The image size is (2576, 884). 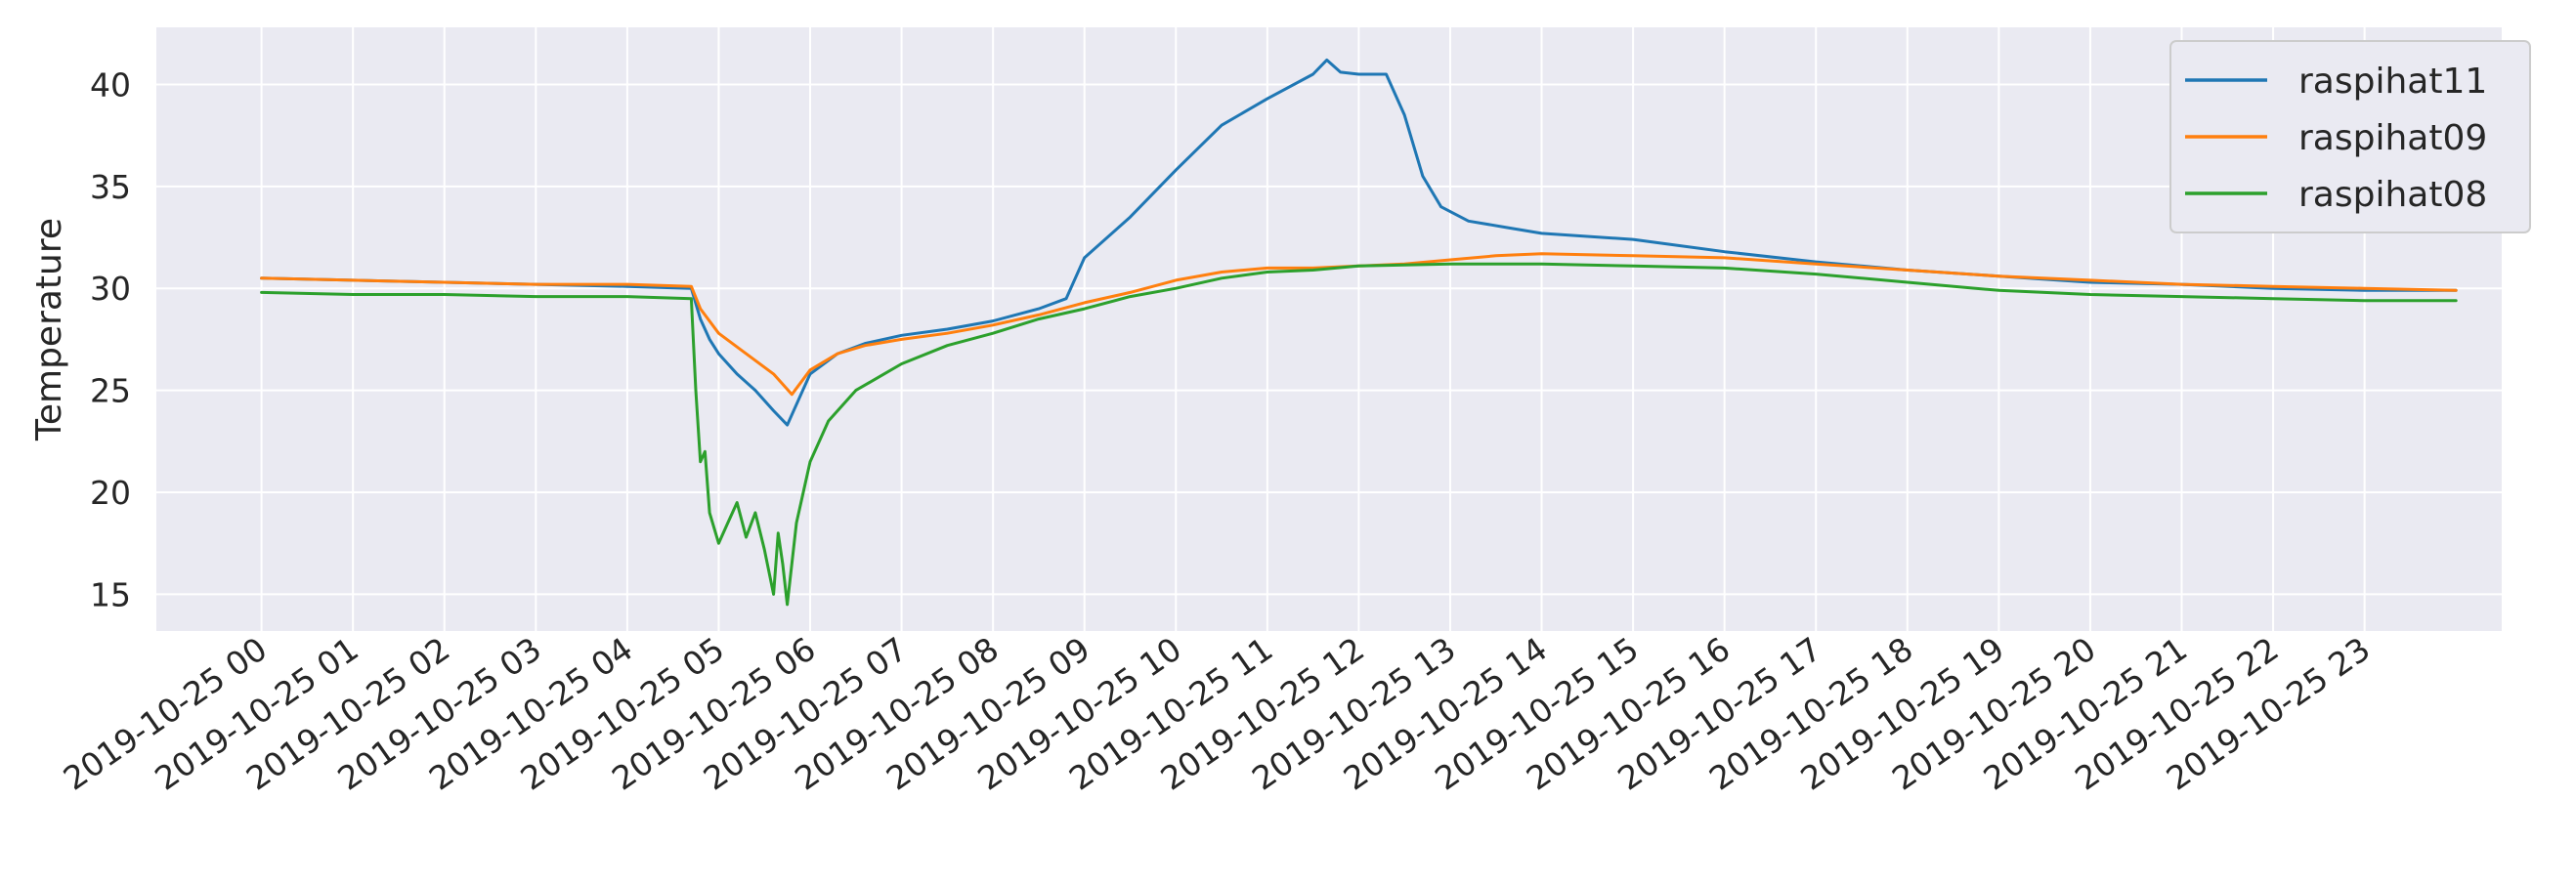 I want to click on series-line-raspihat09, so click(x=1359, y=324).